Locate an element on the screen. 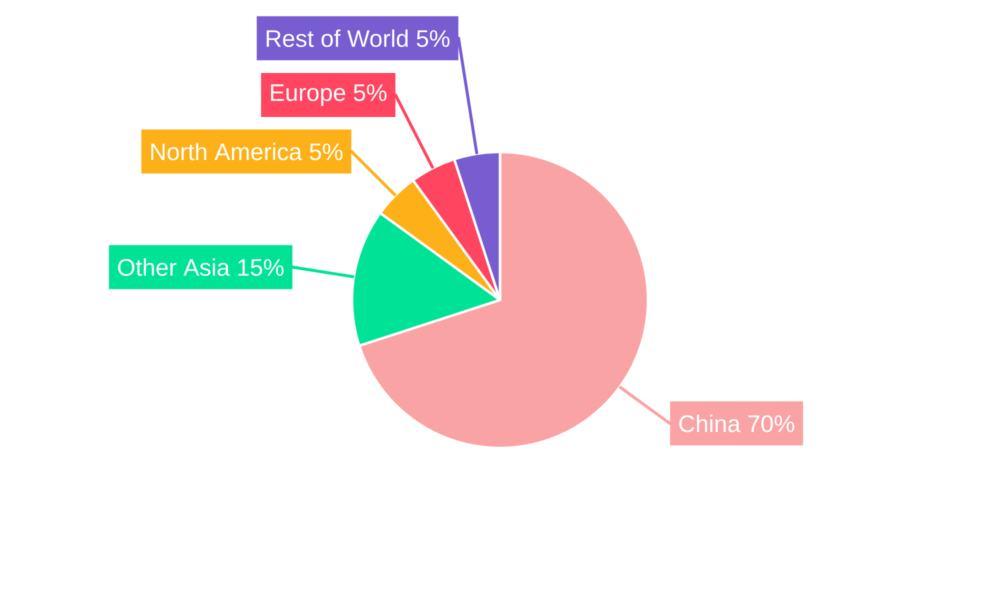  slice-label: Rest of World is located at coordinates (337, 38).